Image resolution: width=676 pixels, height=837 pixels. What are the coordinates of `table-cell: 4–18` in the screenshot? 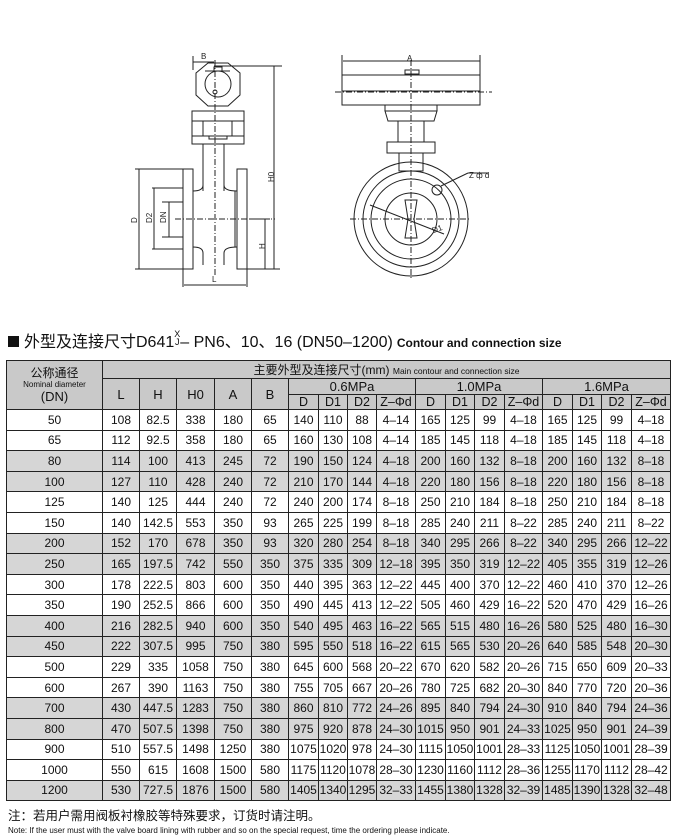 It's located at (651, 420).